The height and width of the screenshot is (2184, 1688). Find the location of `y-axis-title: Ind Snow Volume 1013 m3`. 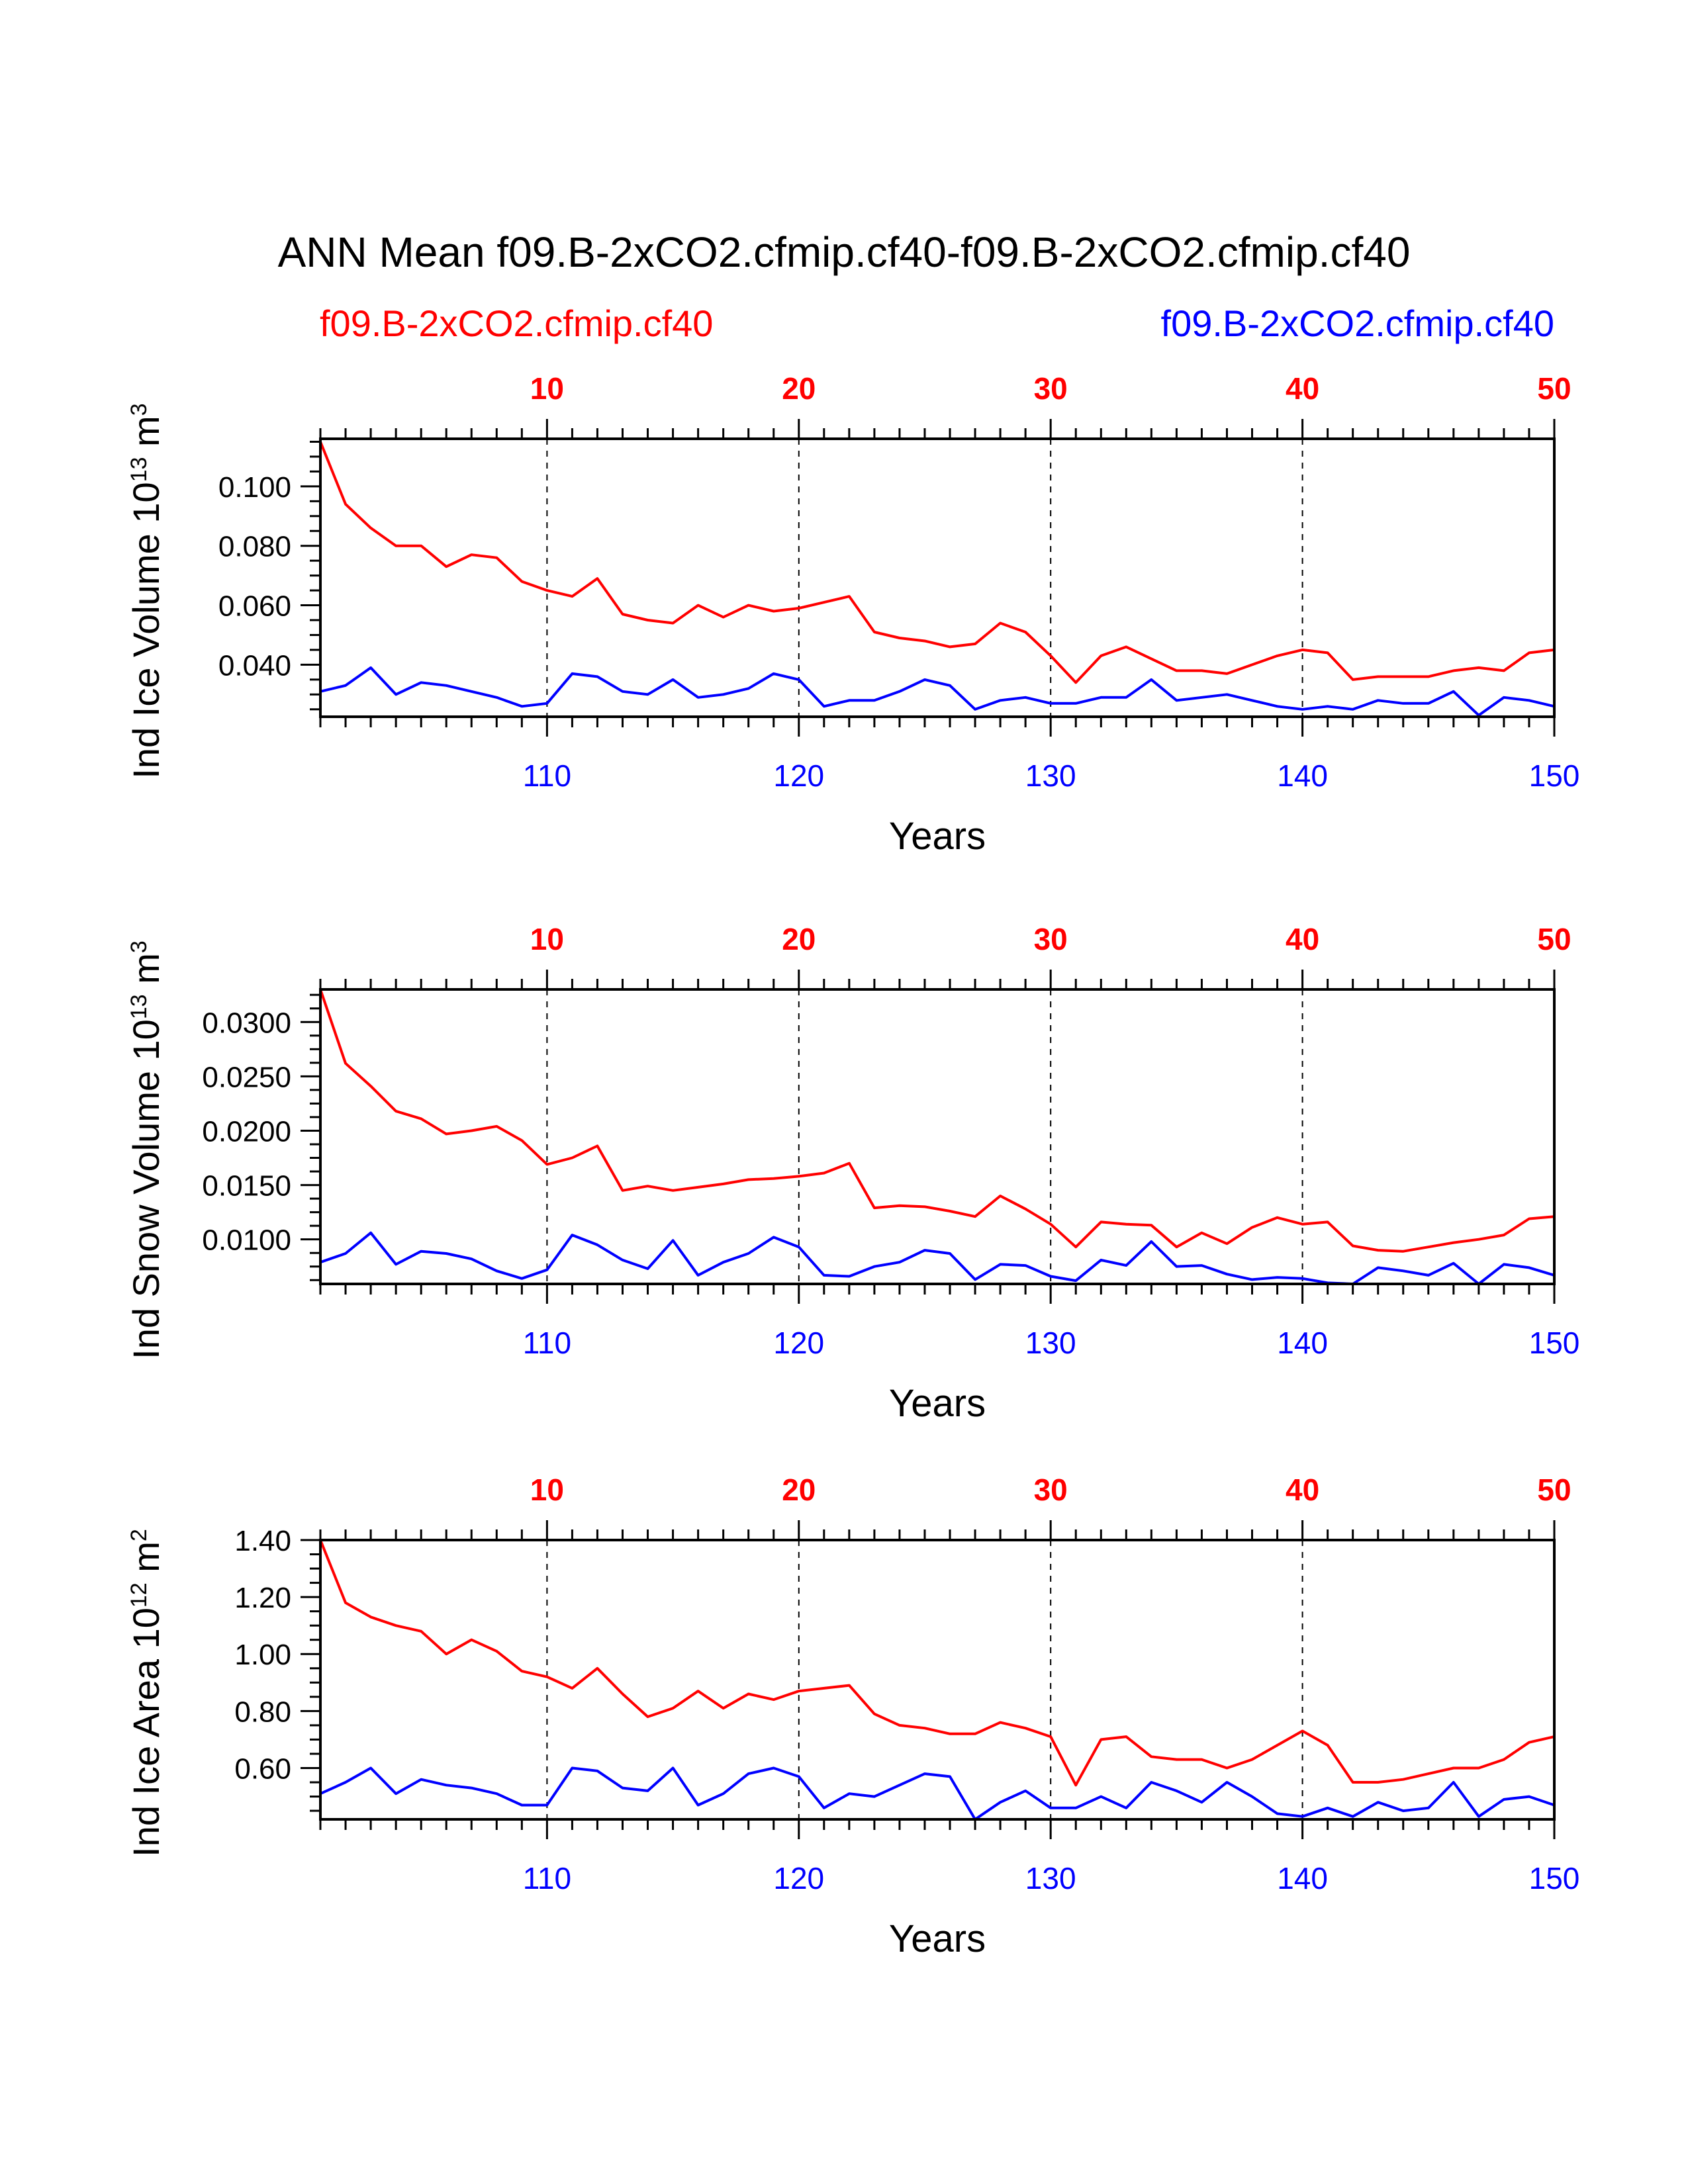

y-axis-title: Ind Snow Volume 1013 m3 is located at coordinates (146, 1149).